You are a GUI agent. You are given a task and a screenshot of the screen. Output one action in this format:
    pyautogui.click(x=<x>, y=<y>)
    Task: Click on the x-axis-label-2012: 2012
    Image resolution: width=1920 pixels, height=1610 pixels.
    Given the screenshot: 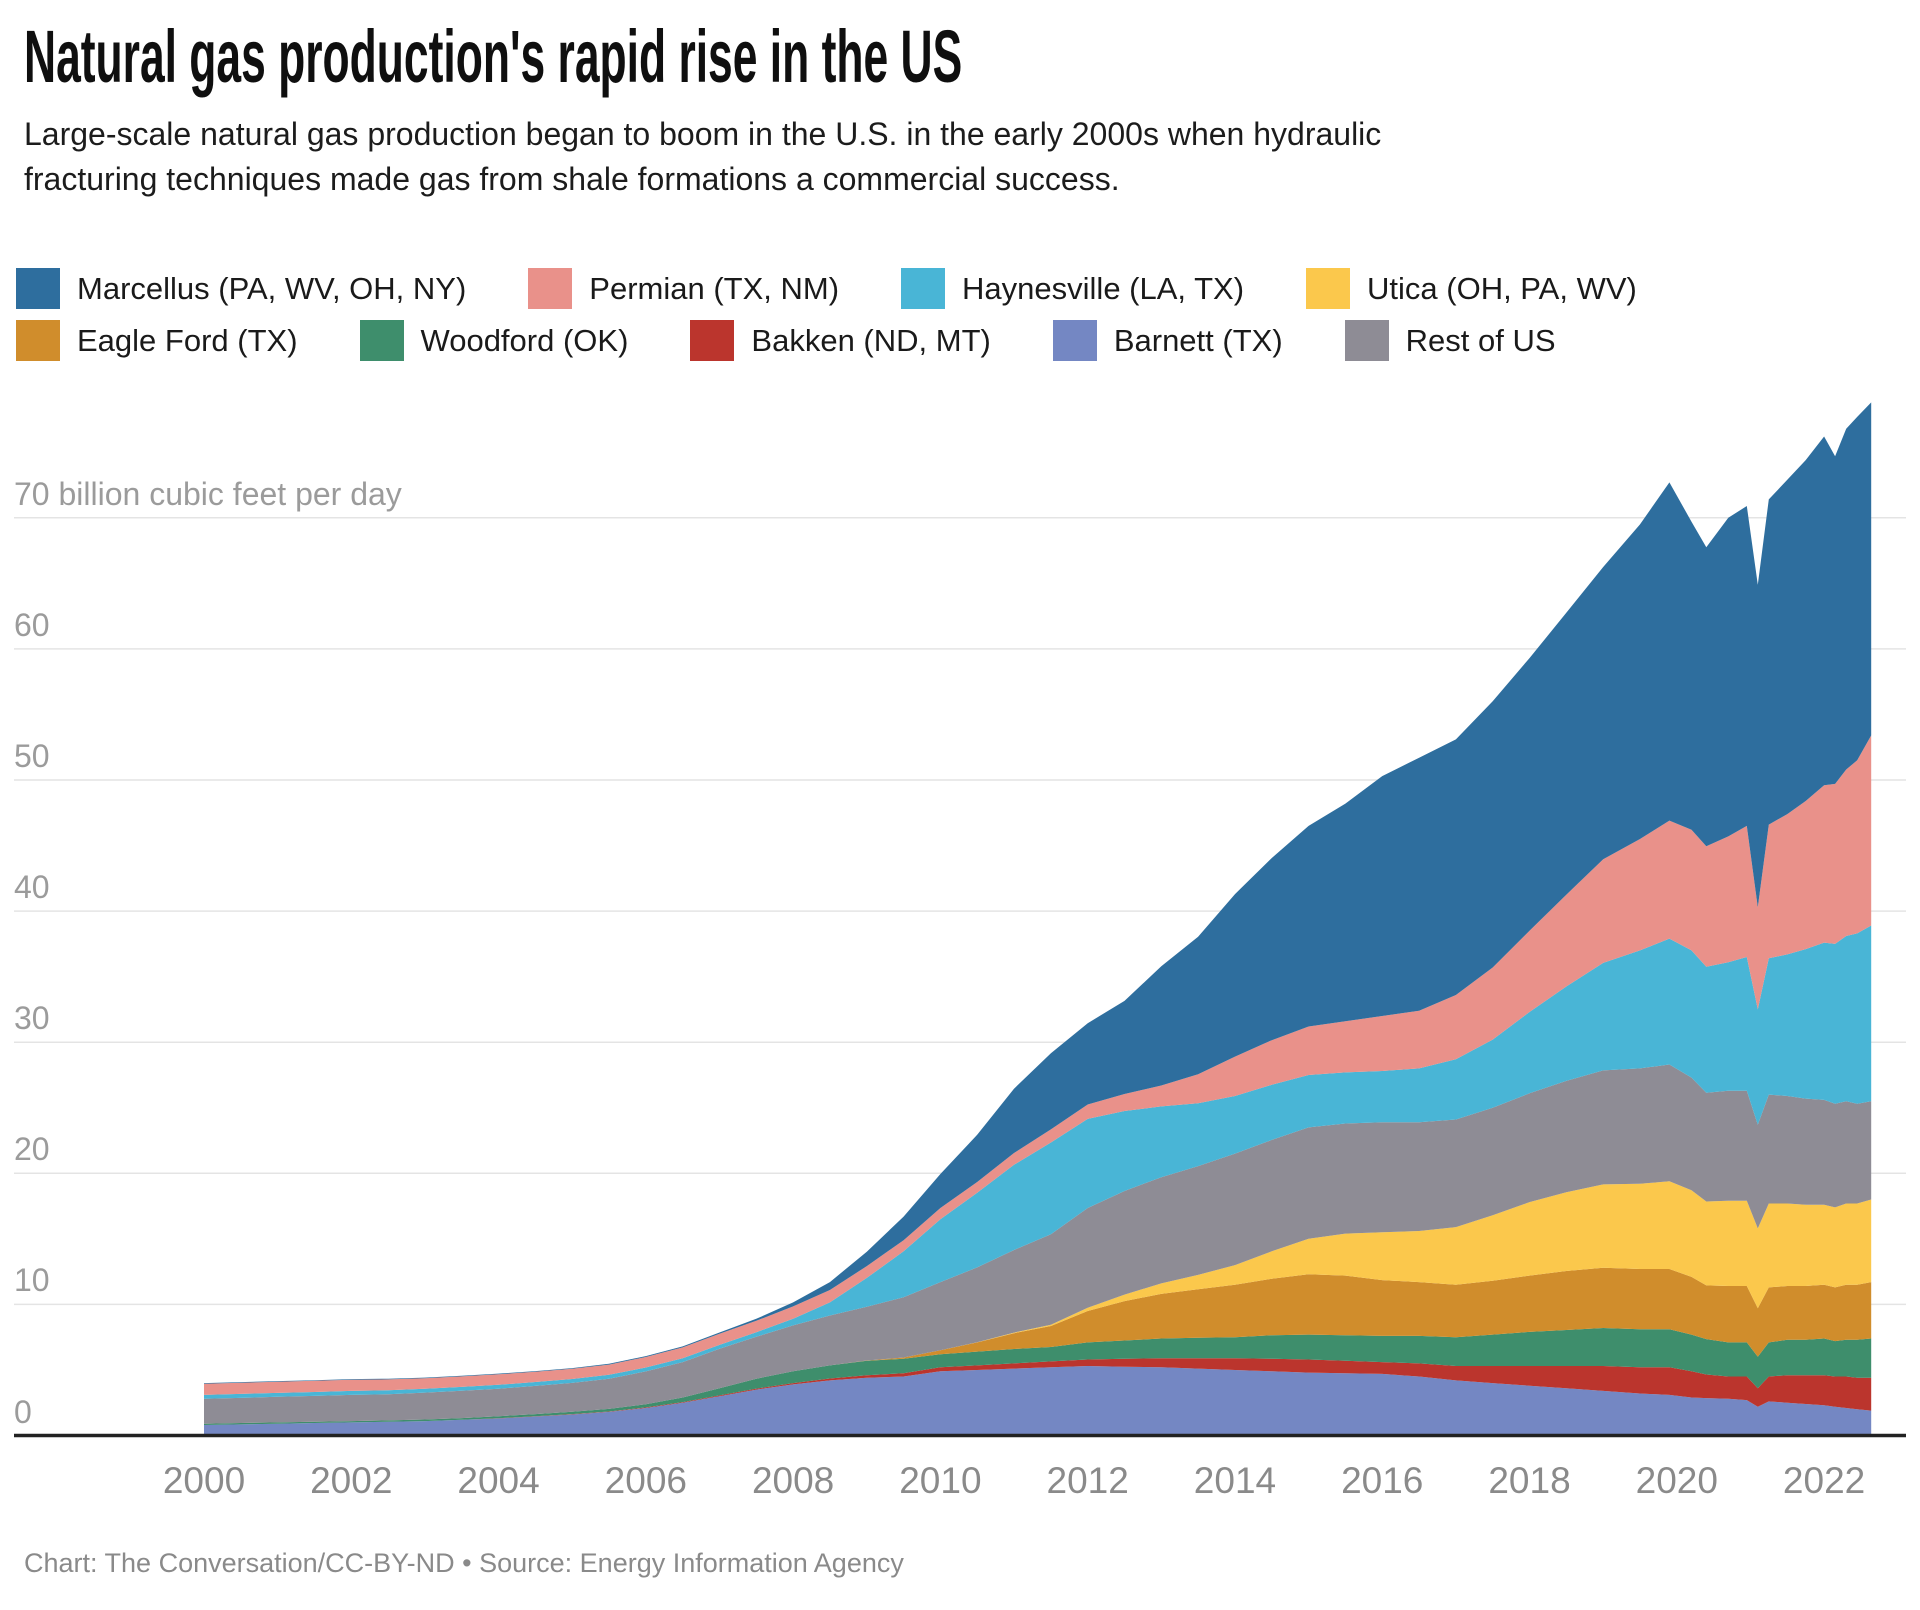 What is the action you would take?
    pyautogui.click(x=1087, y=1480)
    